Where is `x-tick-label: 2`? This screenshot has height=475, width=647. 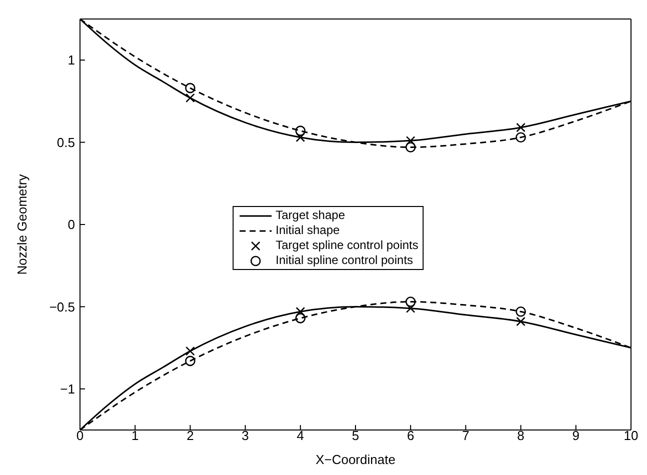
x-tick-label: 2 is located at coordinates (190, 436).